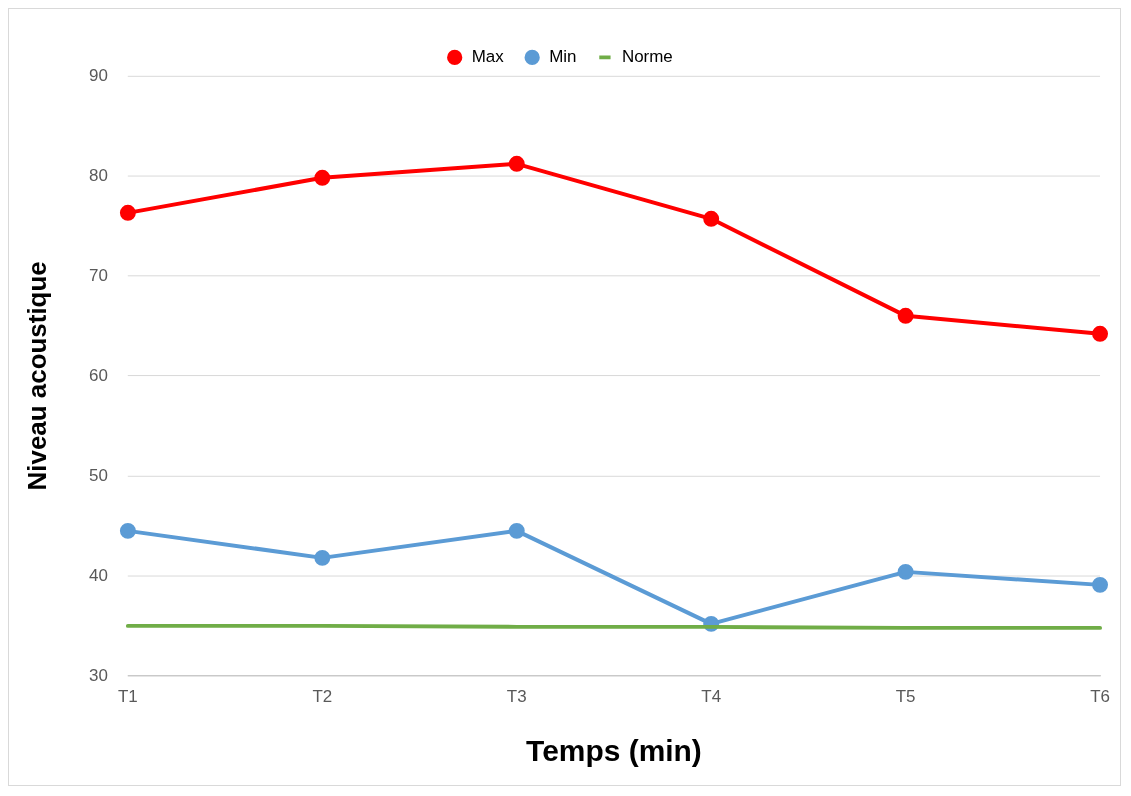 The image size is (1131, 796). Describe the element at coordinates (98, 75) in the screenshot. I see `y-tick-label: 90` at that location.